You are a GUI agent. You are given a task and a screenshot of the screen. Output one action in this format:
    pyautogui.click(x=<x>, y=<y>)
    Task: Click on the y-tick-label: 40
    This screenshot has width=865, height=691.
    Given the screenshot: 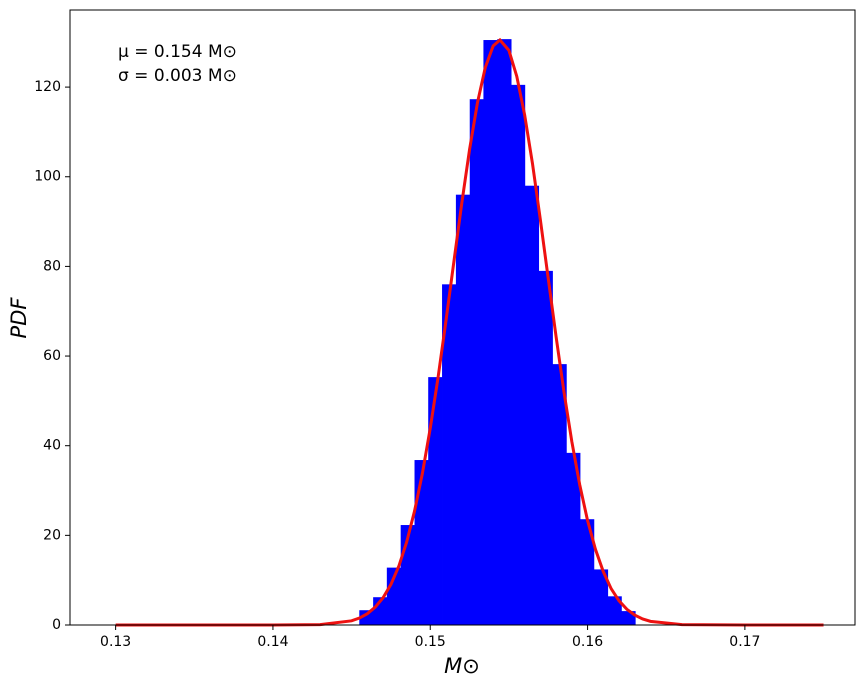 What is the action you would take?
    pyautogui.click(x=52, y=446)
    